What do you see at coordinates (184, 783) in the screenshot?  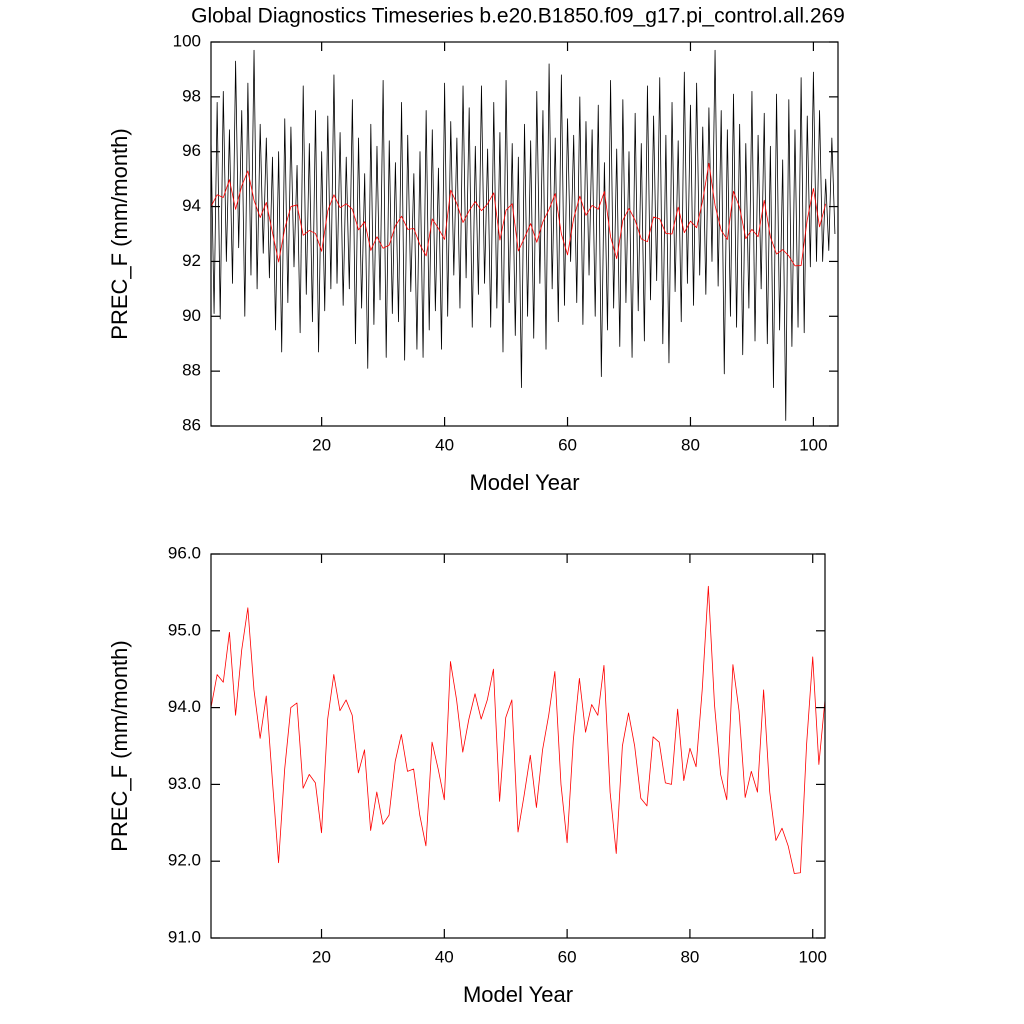 I see `y-tick-label: 93.0` at bounding box center [184, 783].